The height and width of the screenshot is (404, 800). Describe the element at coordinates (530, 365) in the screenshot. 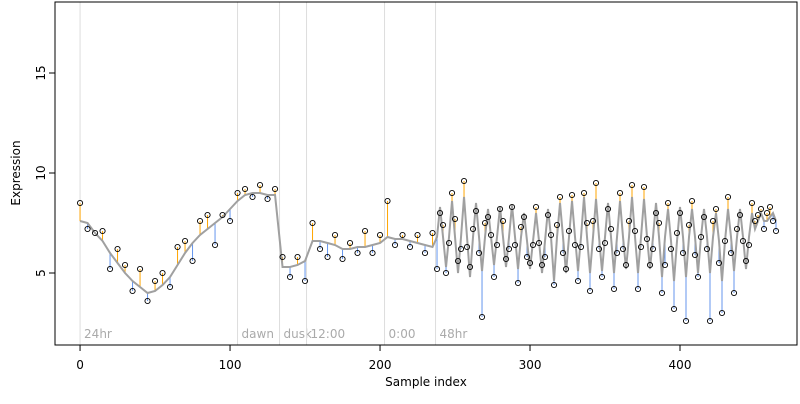

I see `x-tick-label: 300` at that location.